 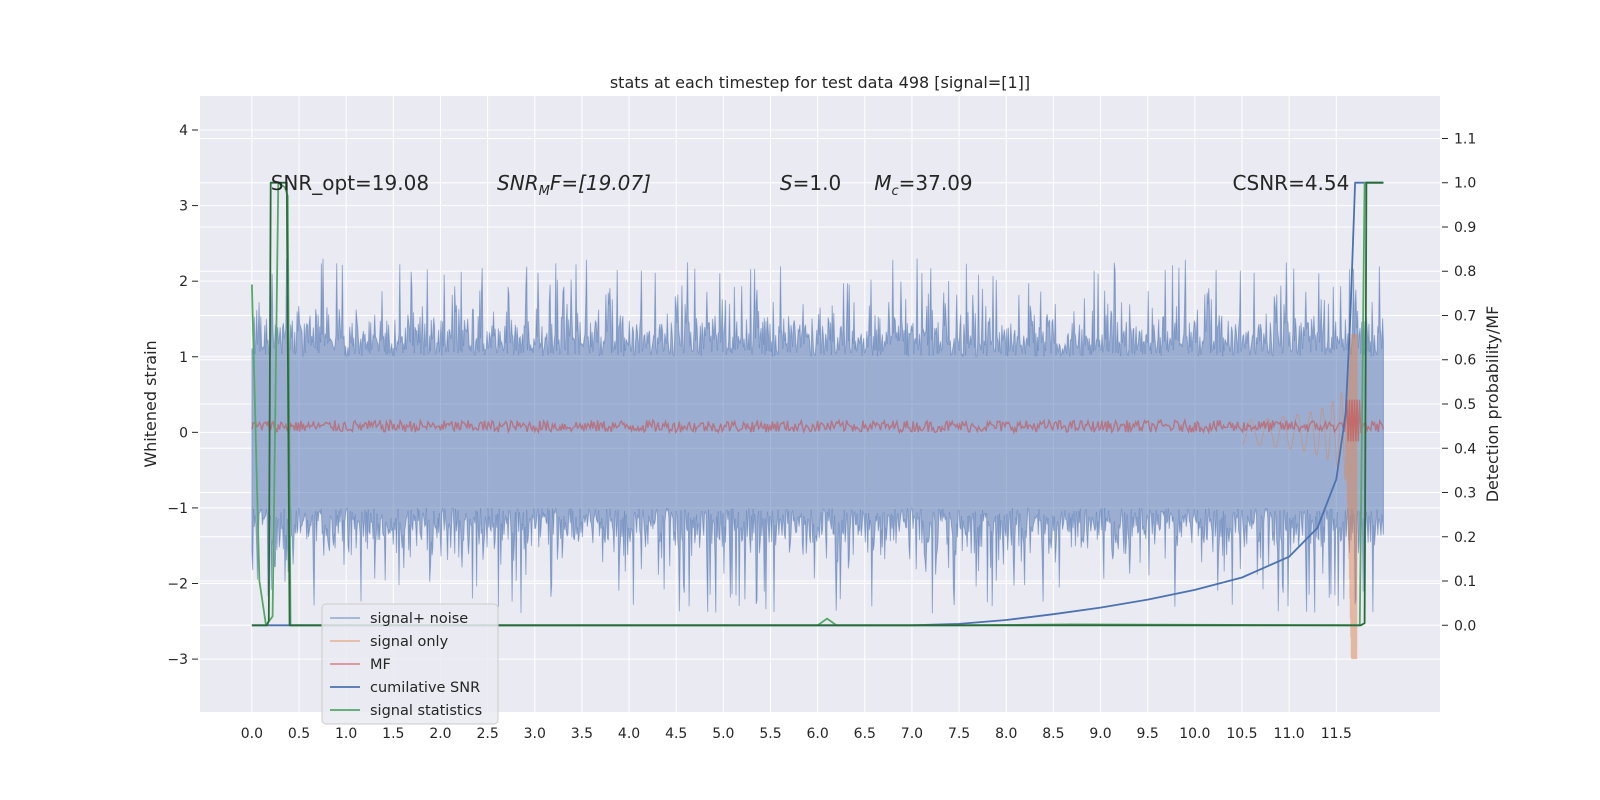 What do you see at coordinates (426, 711) in the screenshot?
I see `legend-label: signal statistics` at bounding box center [426, 711].